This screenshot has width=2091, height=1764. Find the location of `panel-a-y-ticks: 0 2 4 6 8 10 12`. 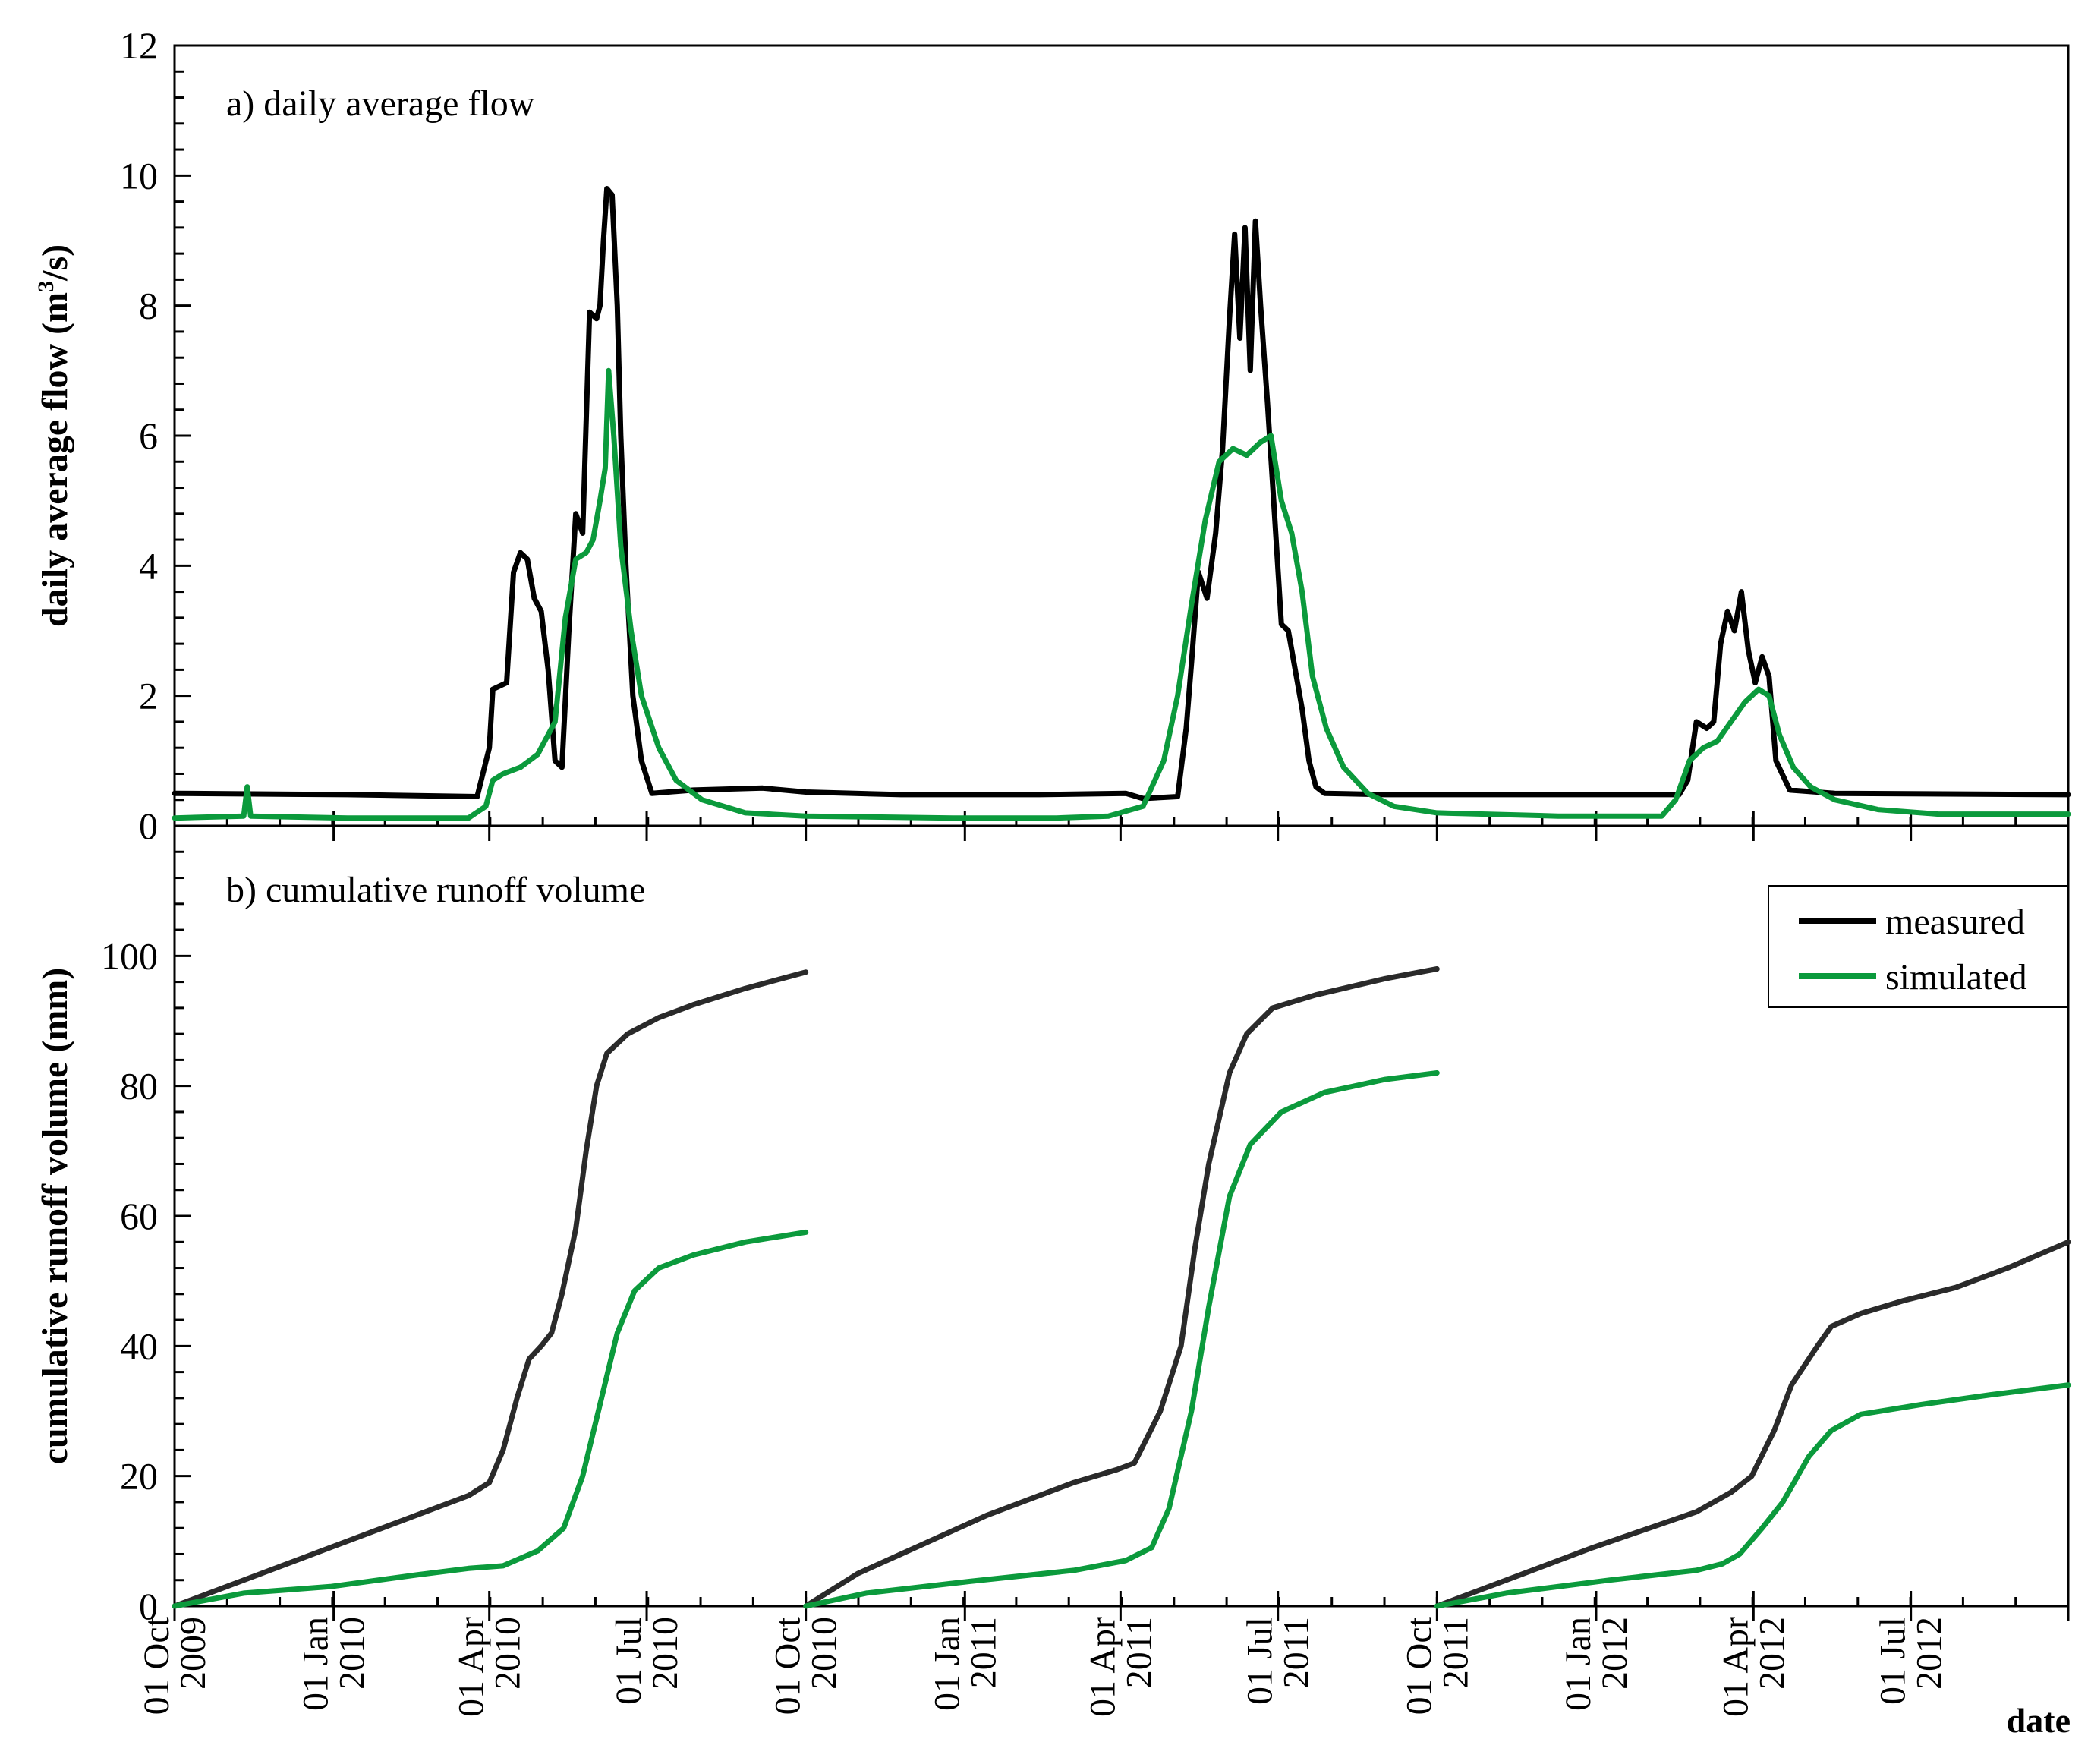

panel-a-y-ticks: 0 2 4 6 8 10 12 is located at coordinates (156, 435).